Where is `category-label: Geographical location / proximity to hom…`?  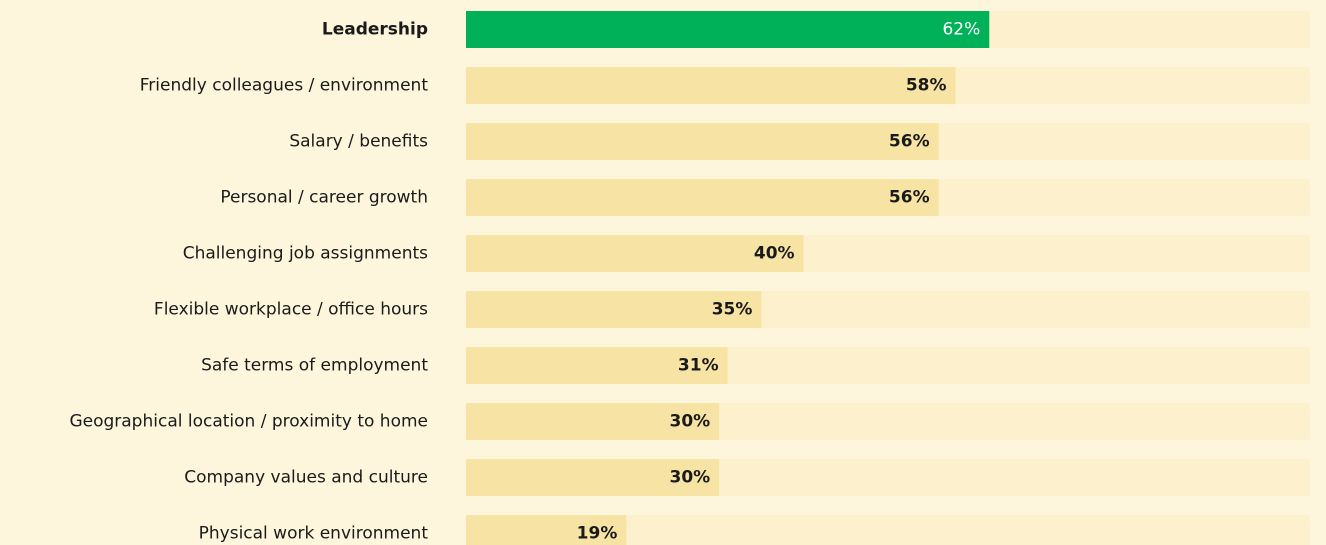
category-label: Geographical location / proximity to hom… is located at coordinates (248, 422).